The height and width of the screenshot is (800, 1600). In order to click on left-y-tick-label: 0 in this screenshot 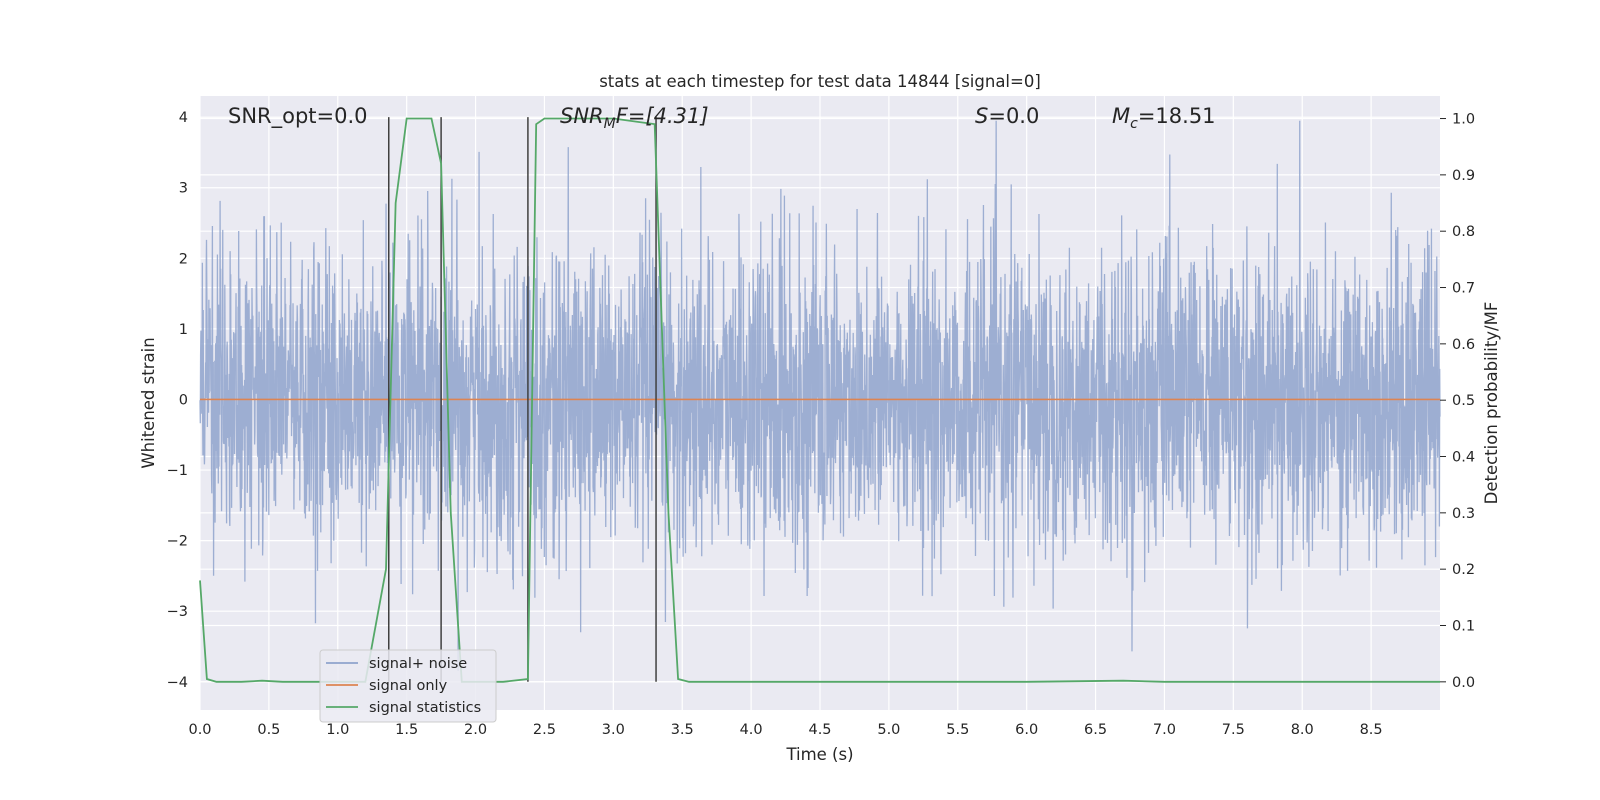, I will do `click(183, 400)`.